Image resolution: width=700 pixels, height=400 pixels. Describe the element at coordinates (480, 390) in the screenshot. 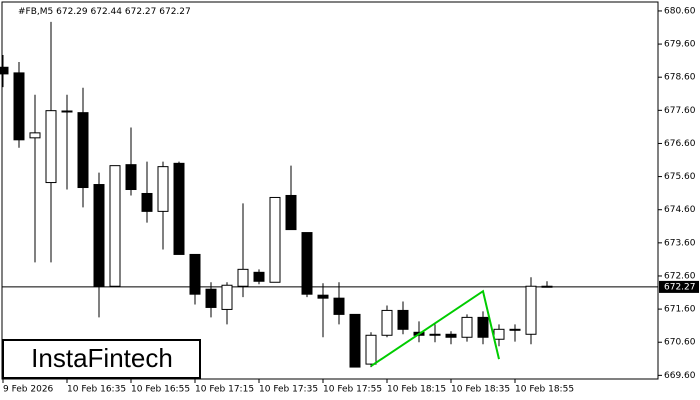

I see `x-tick-label: 10 Feb 18:35` at that location.